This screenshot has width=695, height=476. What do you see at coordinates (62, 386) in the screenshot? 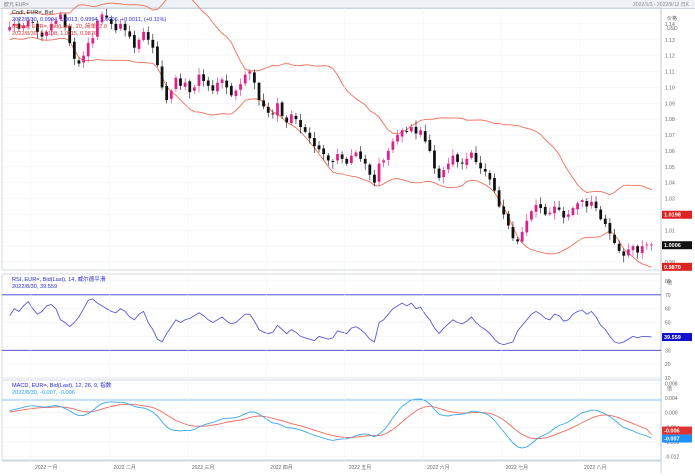
I see `macd-legend-title: MACD, EUR=, Bid(Last), 12, 26, 9, 指数` at bounding box center [62, 386].